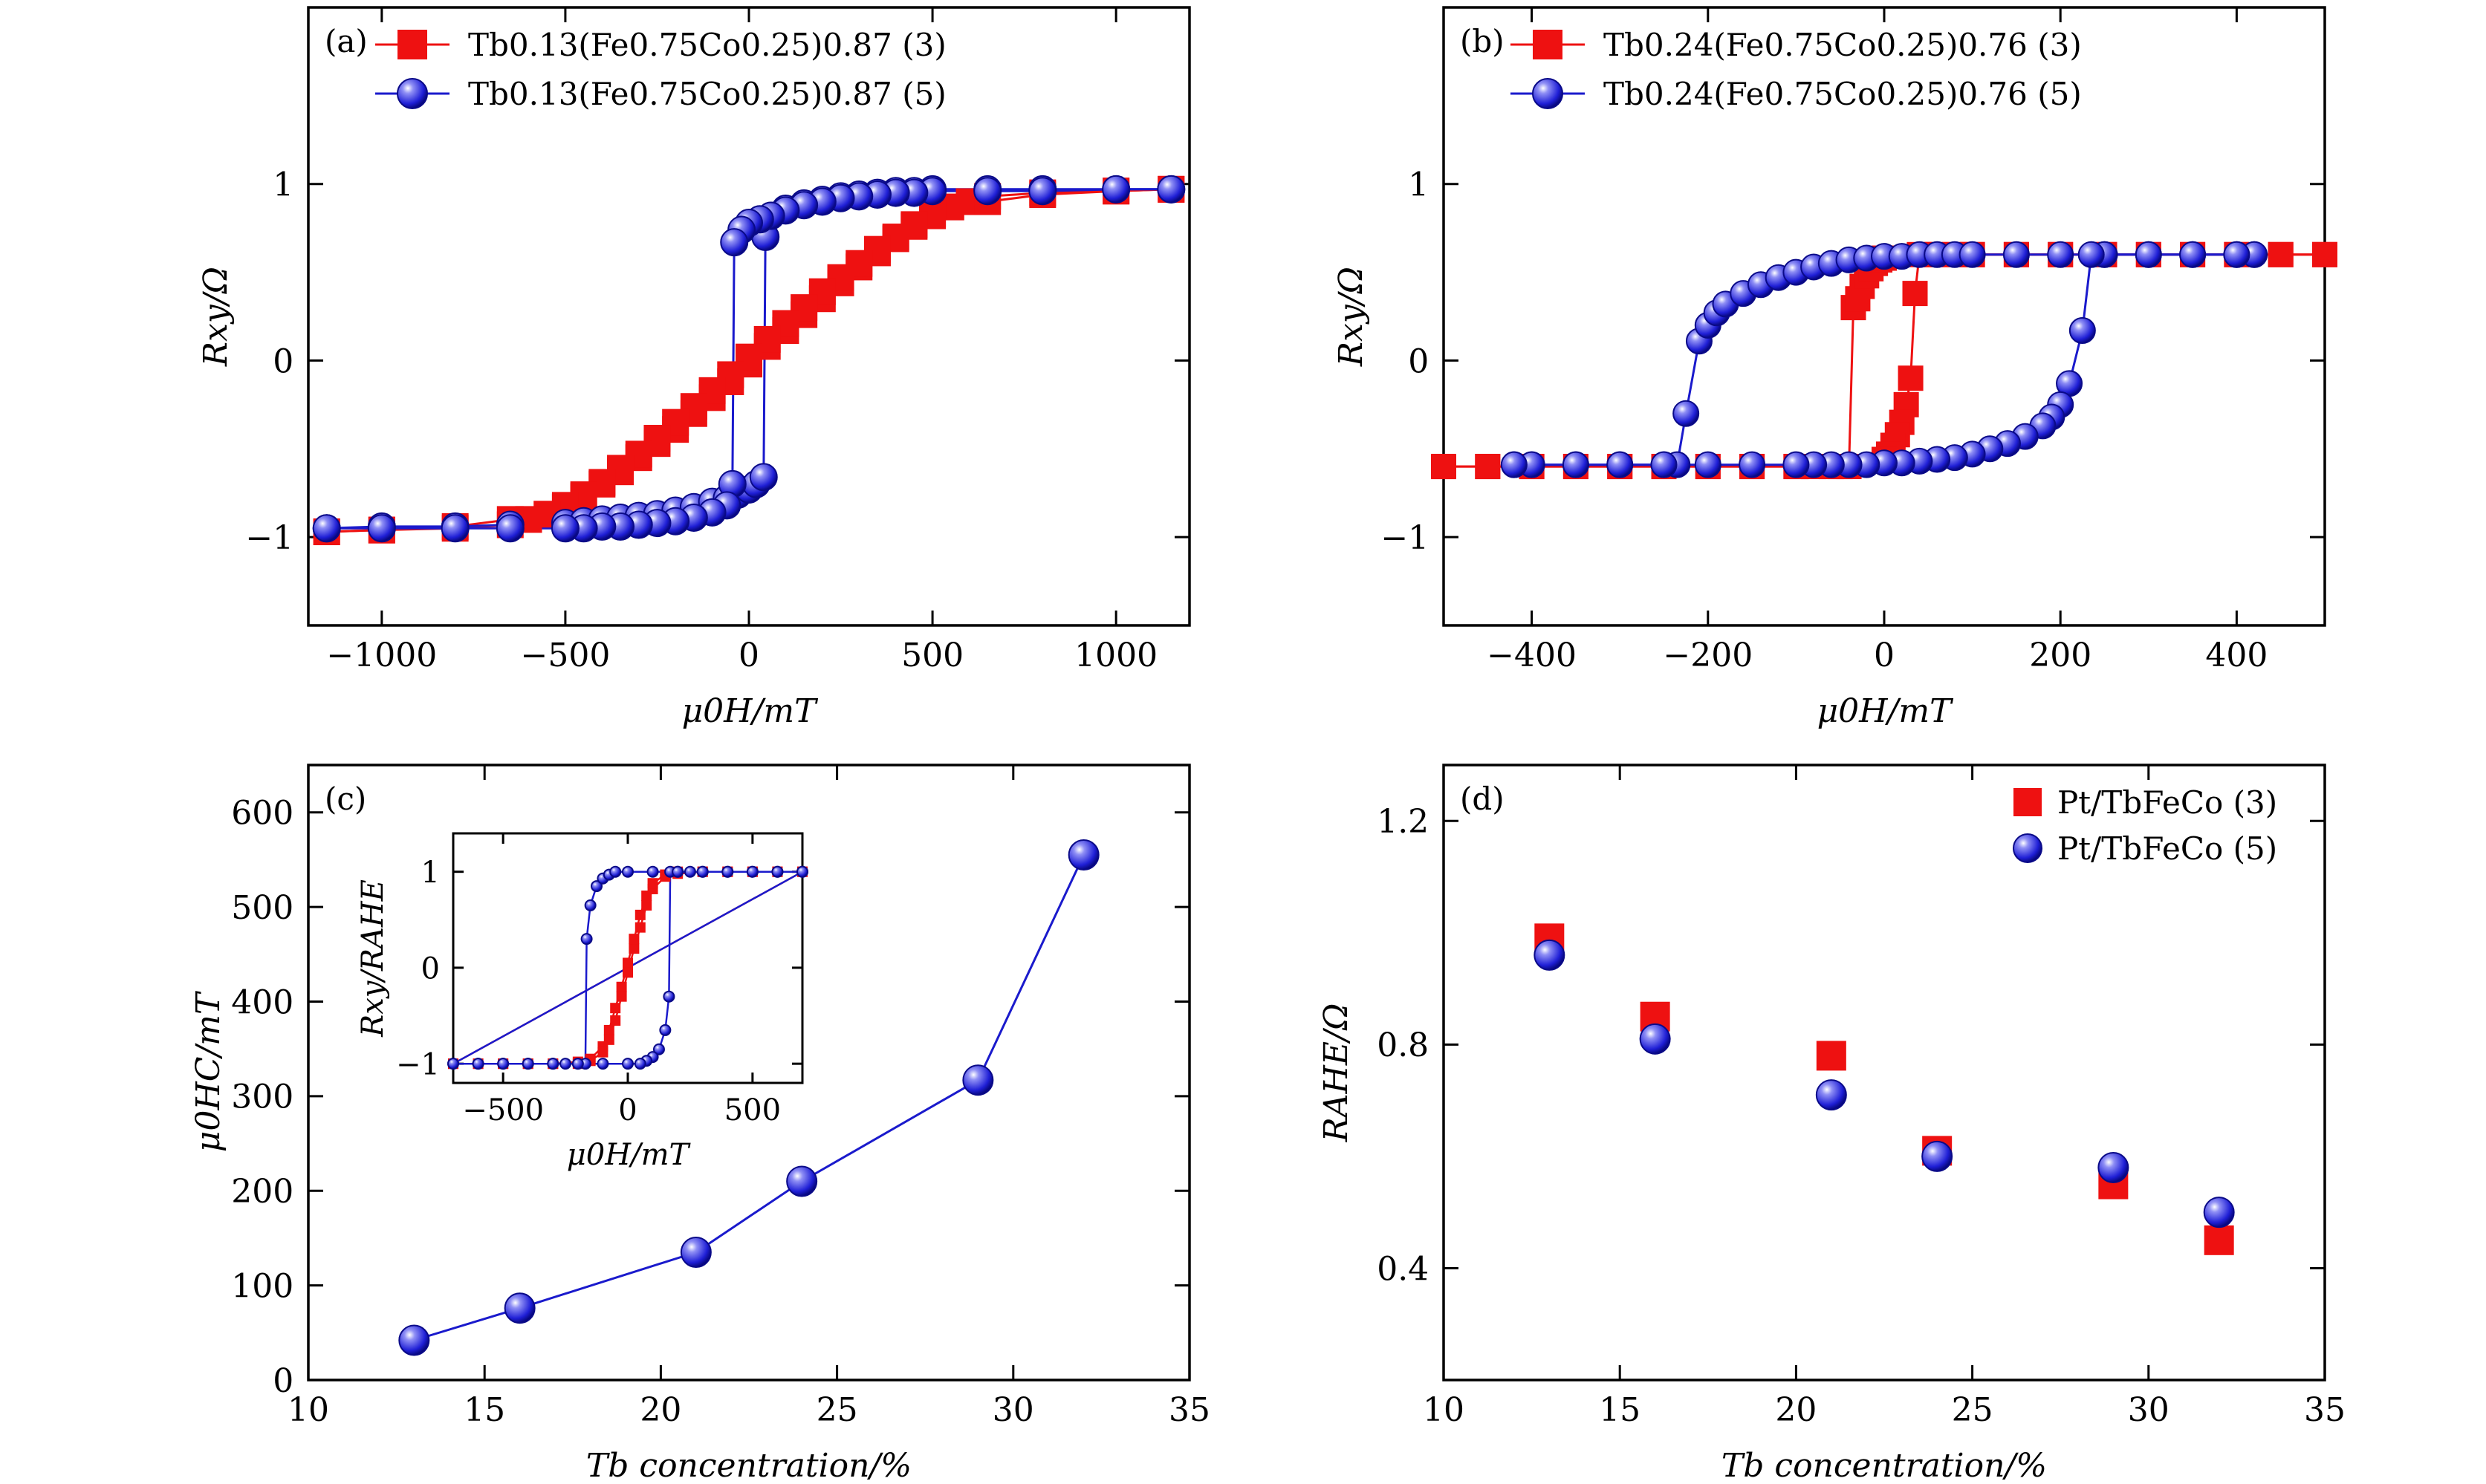 This screenshot has height=1484, width=2486. I want to click on legend-label: Pt/TbFeCo (5), so click(2167, 849).